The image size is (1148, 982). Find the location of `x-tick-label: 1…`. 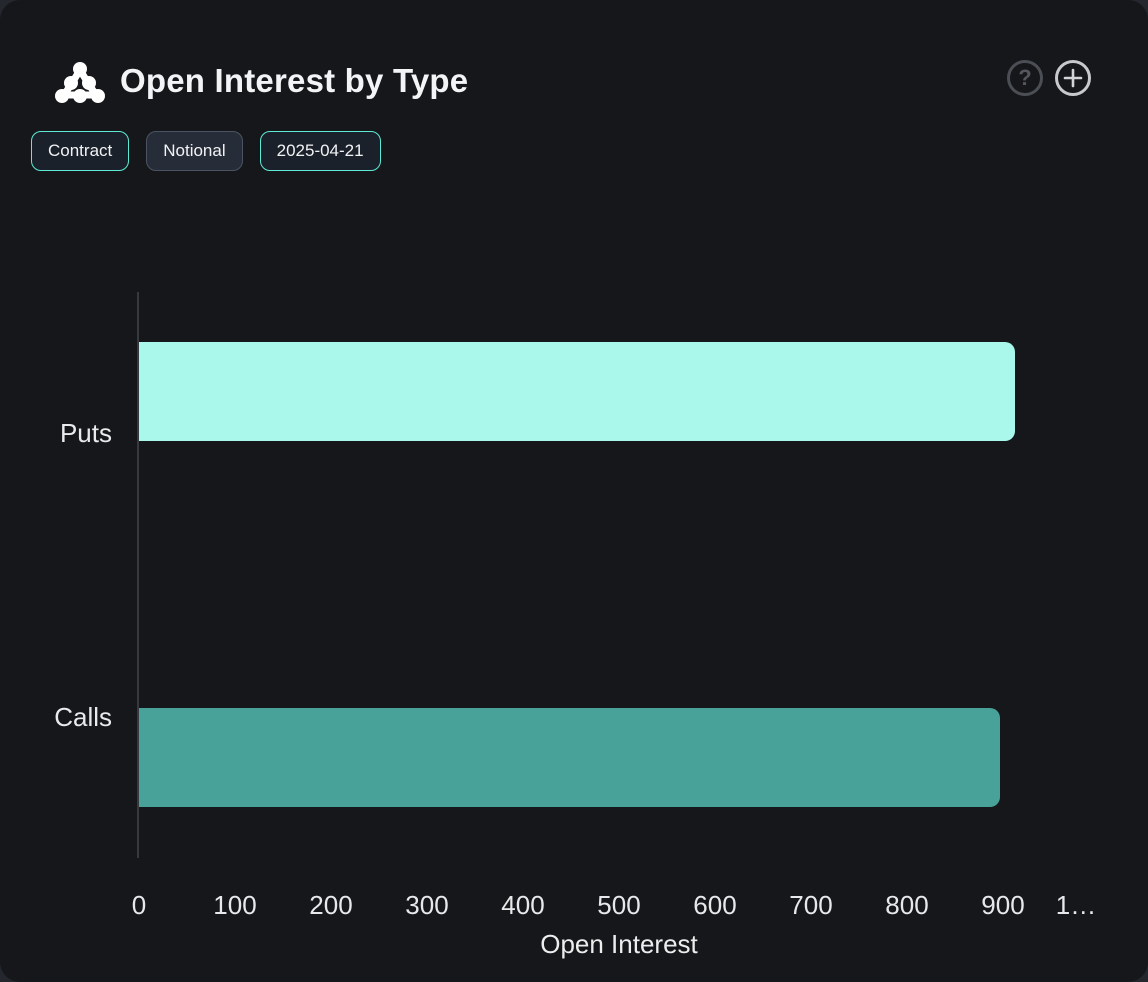

x-tick-label: 1… is located at coordinates (1076, 905).